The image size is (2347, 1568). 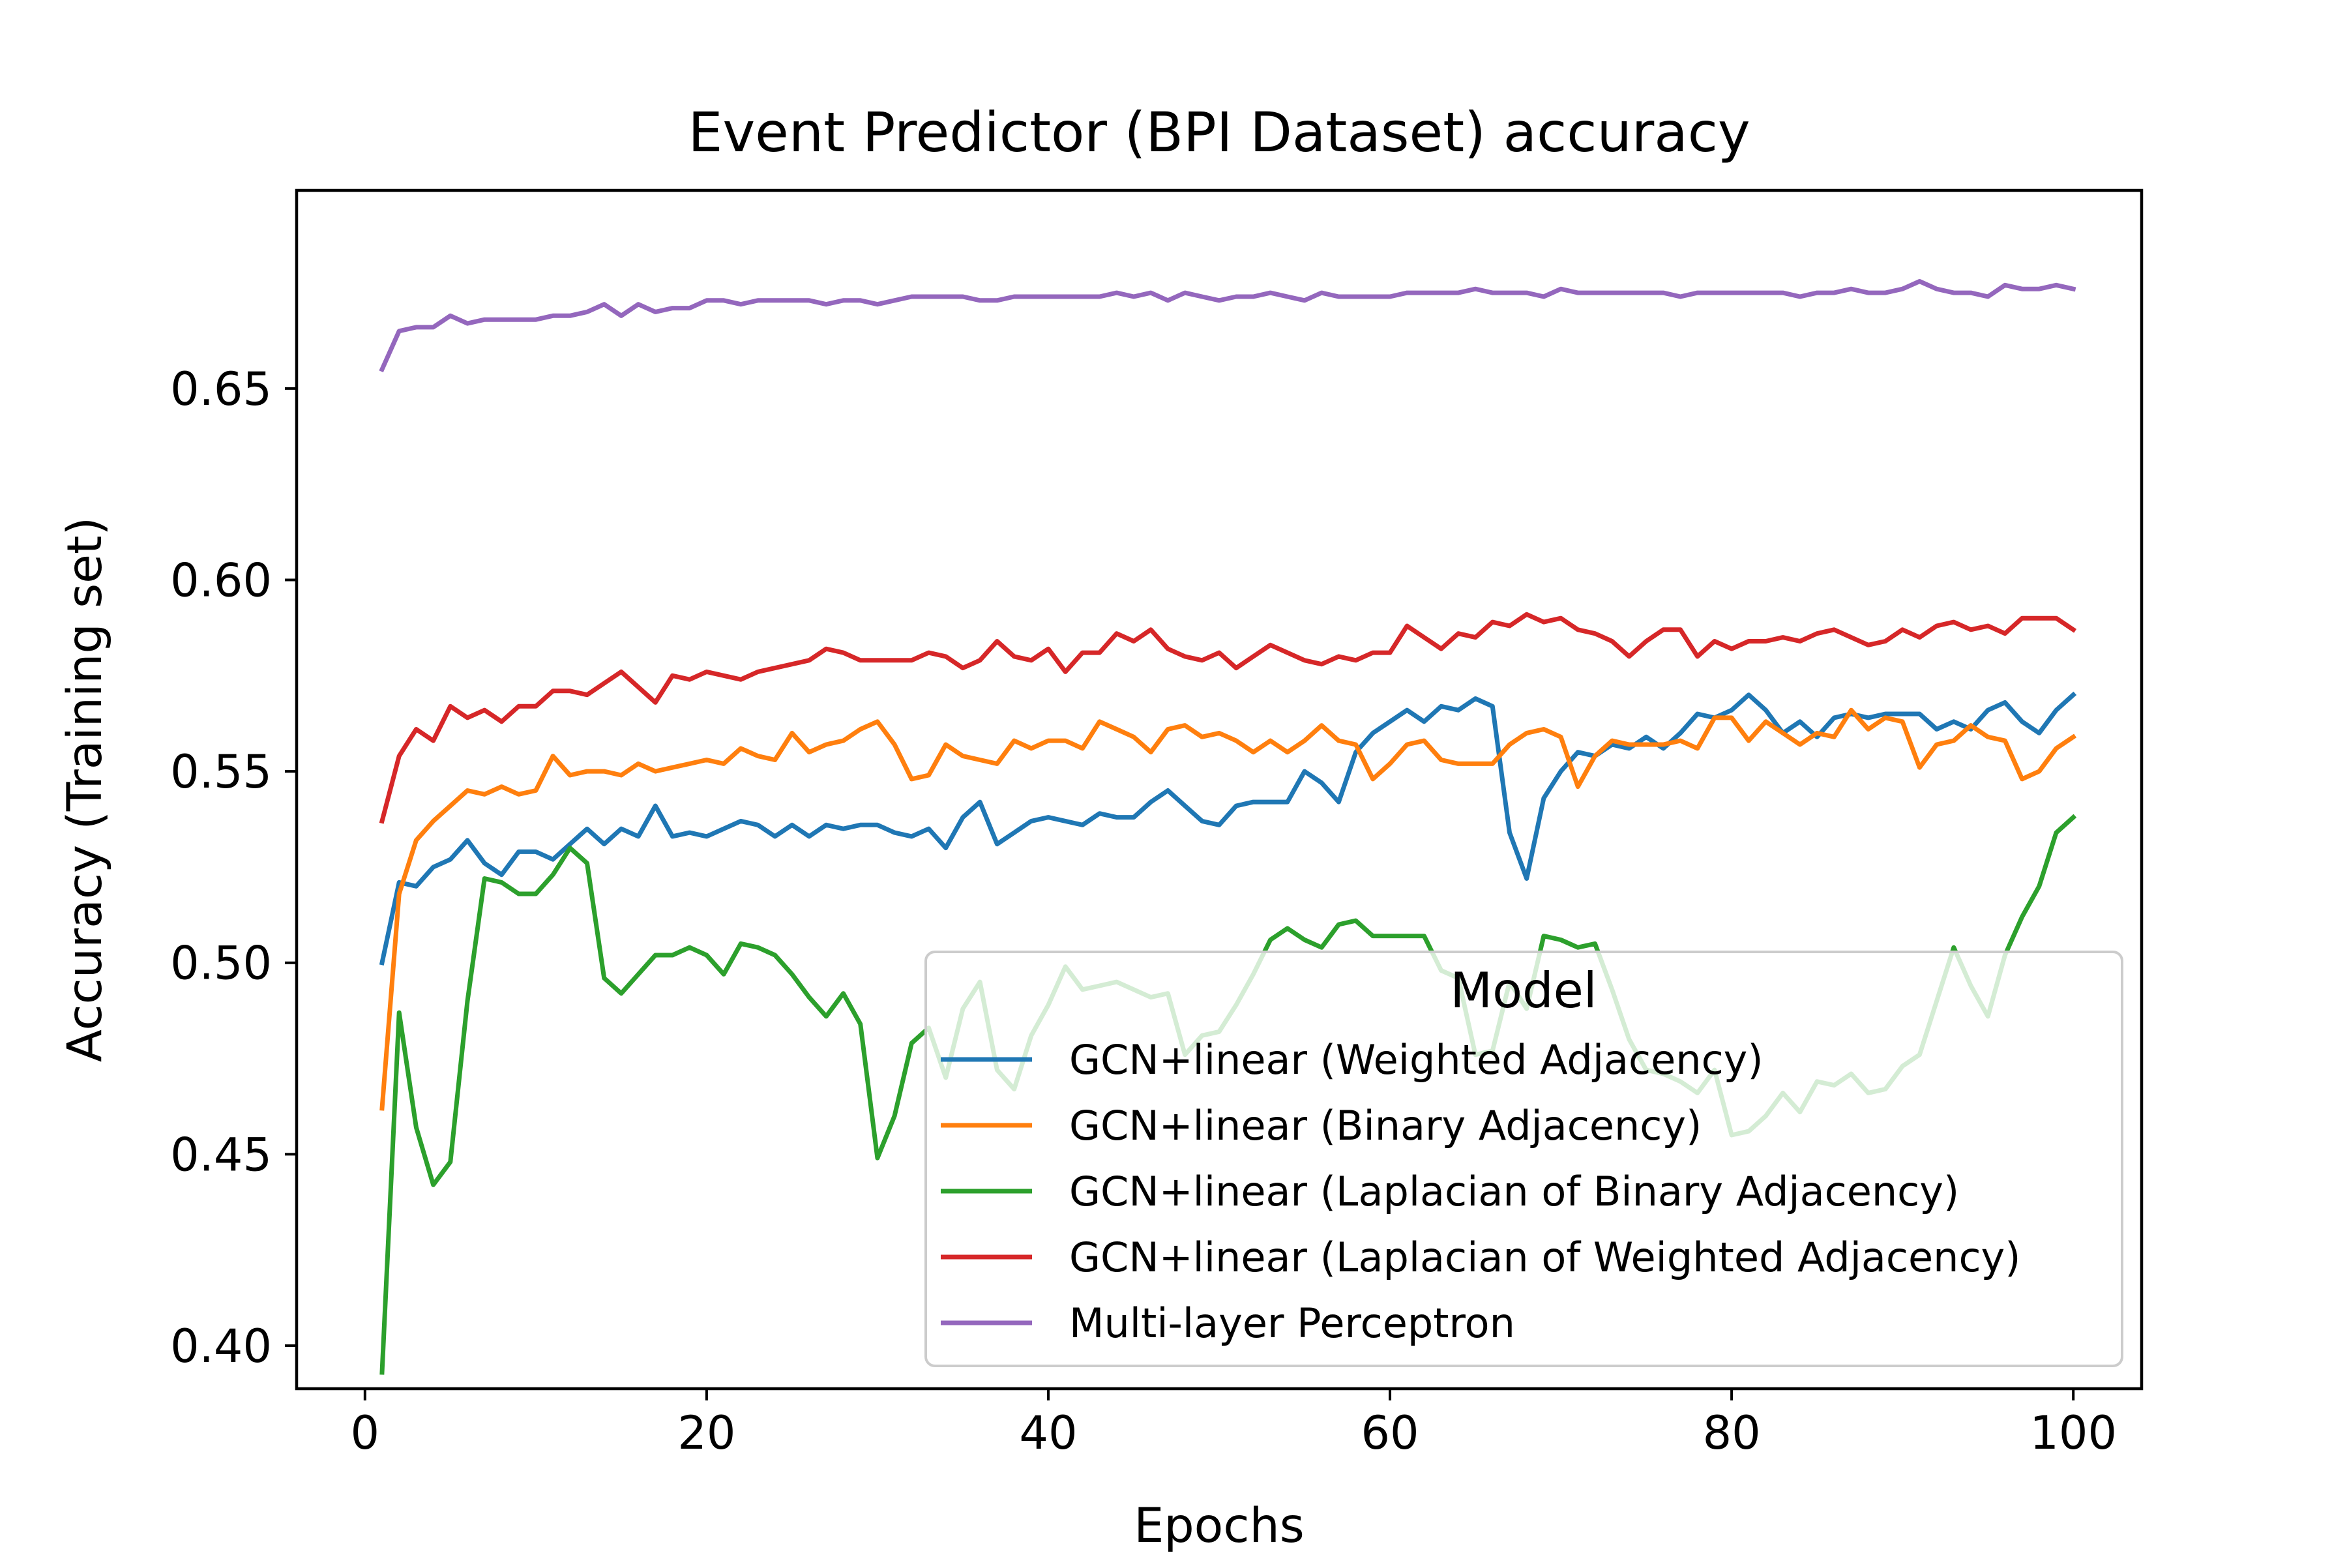 I want to click on legend-label-1: GCN+linear (Weighted Adjacency), so click(x=1416, y=1060).